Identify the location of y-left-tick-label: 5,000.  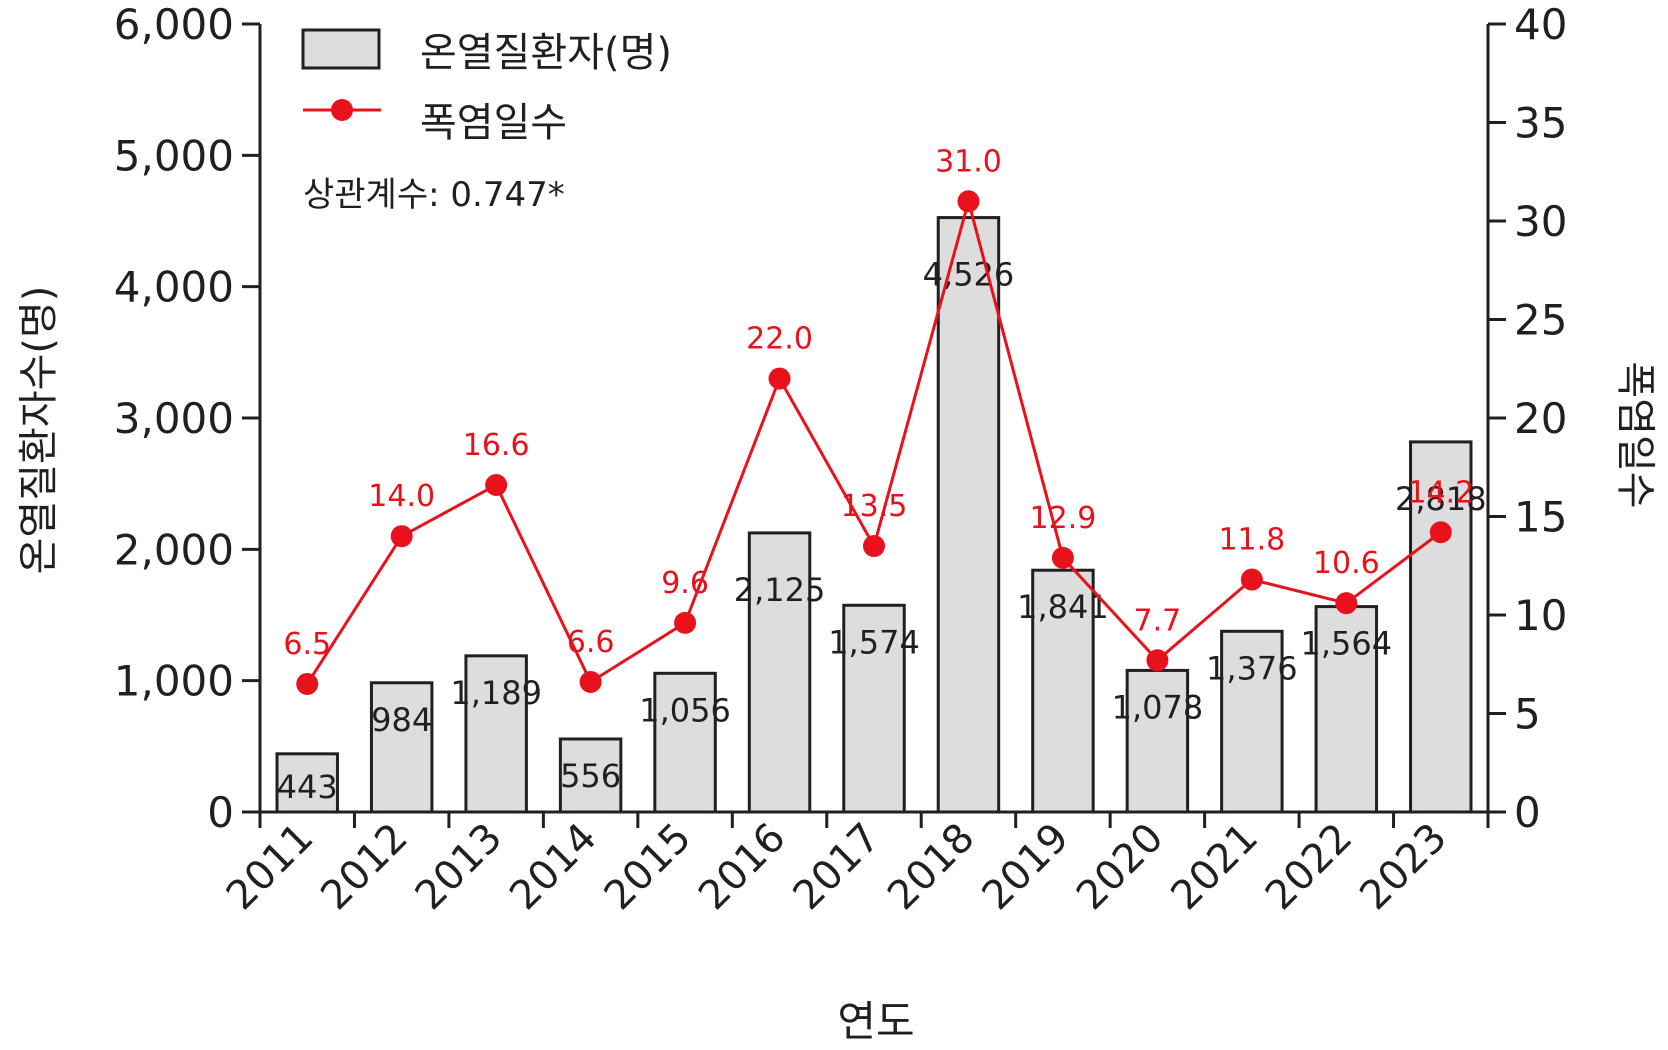
(174, 155).